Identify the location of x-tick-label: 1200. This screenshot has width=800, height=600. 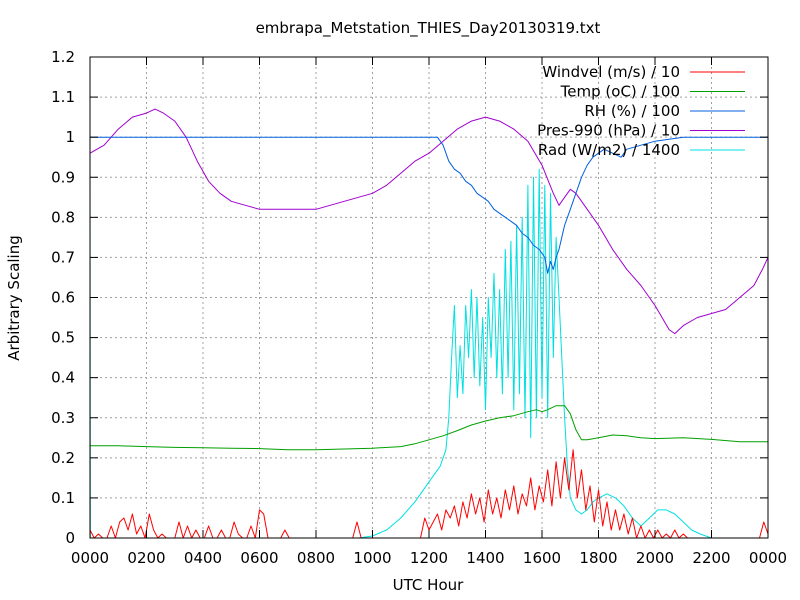
(429, 558).